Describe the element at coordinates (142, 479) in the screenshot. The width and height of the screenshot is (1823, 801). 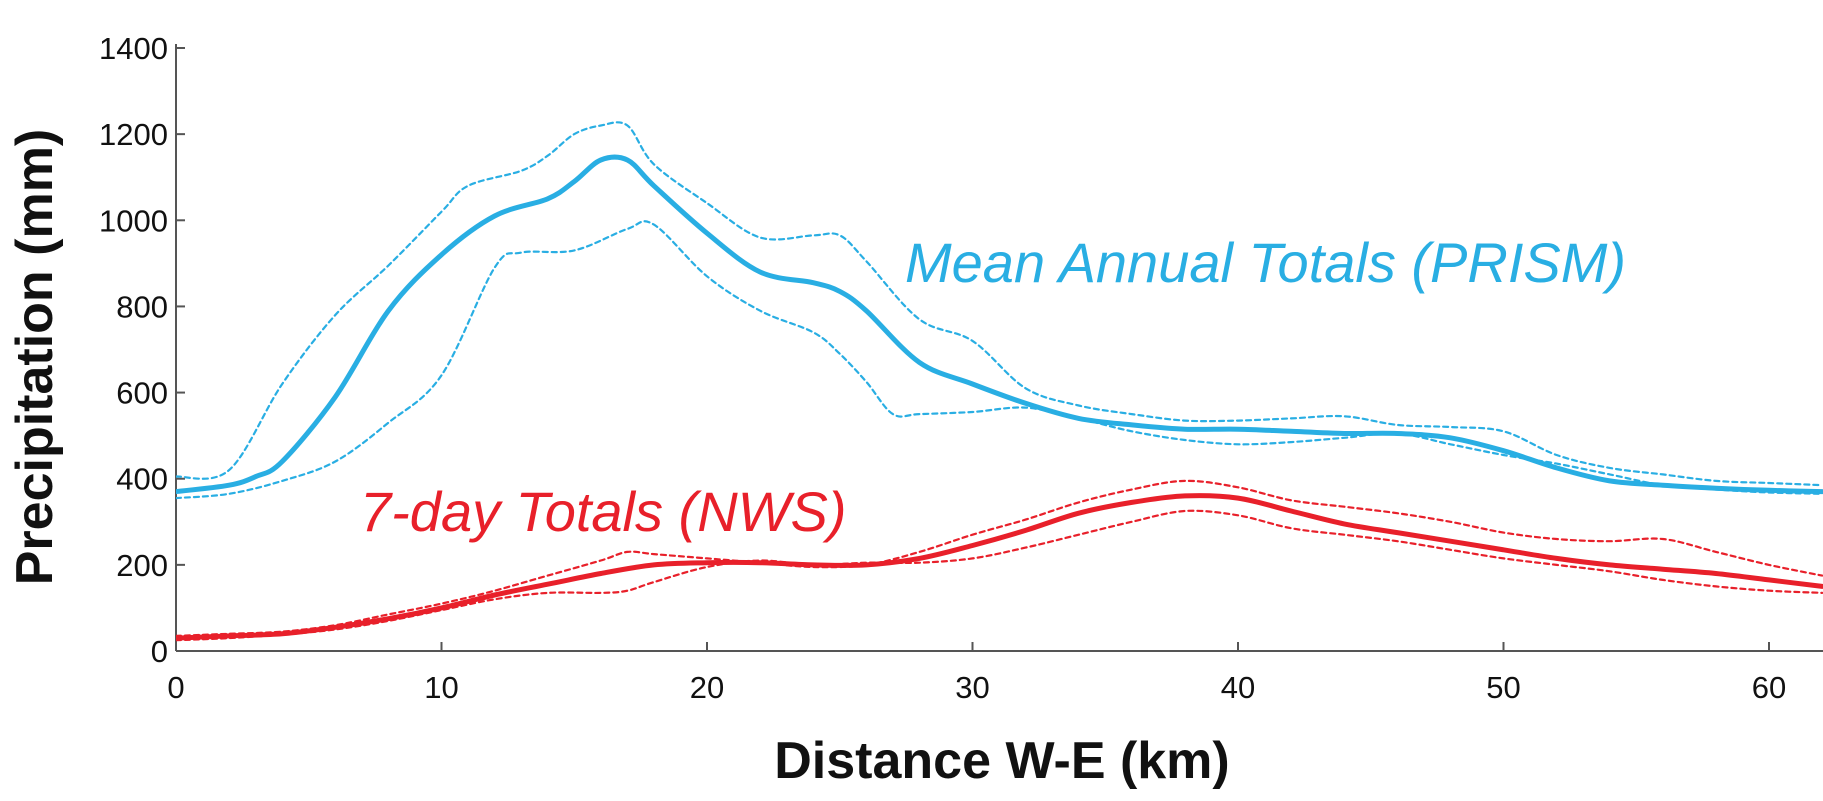
I see `y-tick-label: 400` at that location.